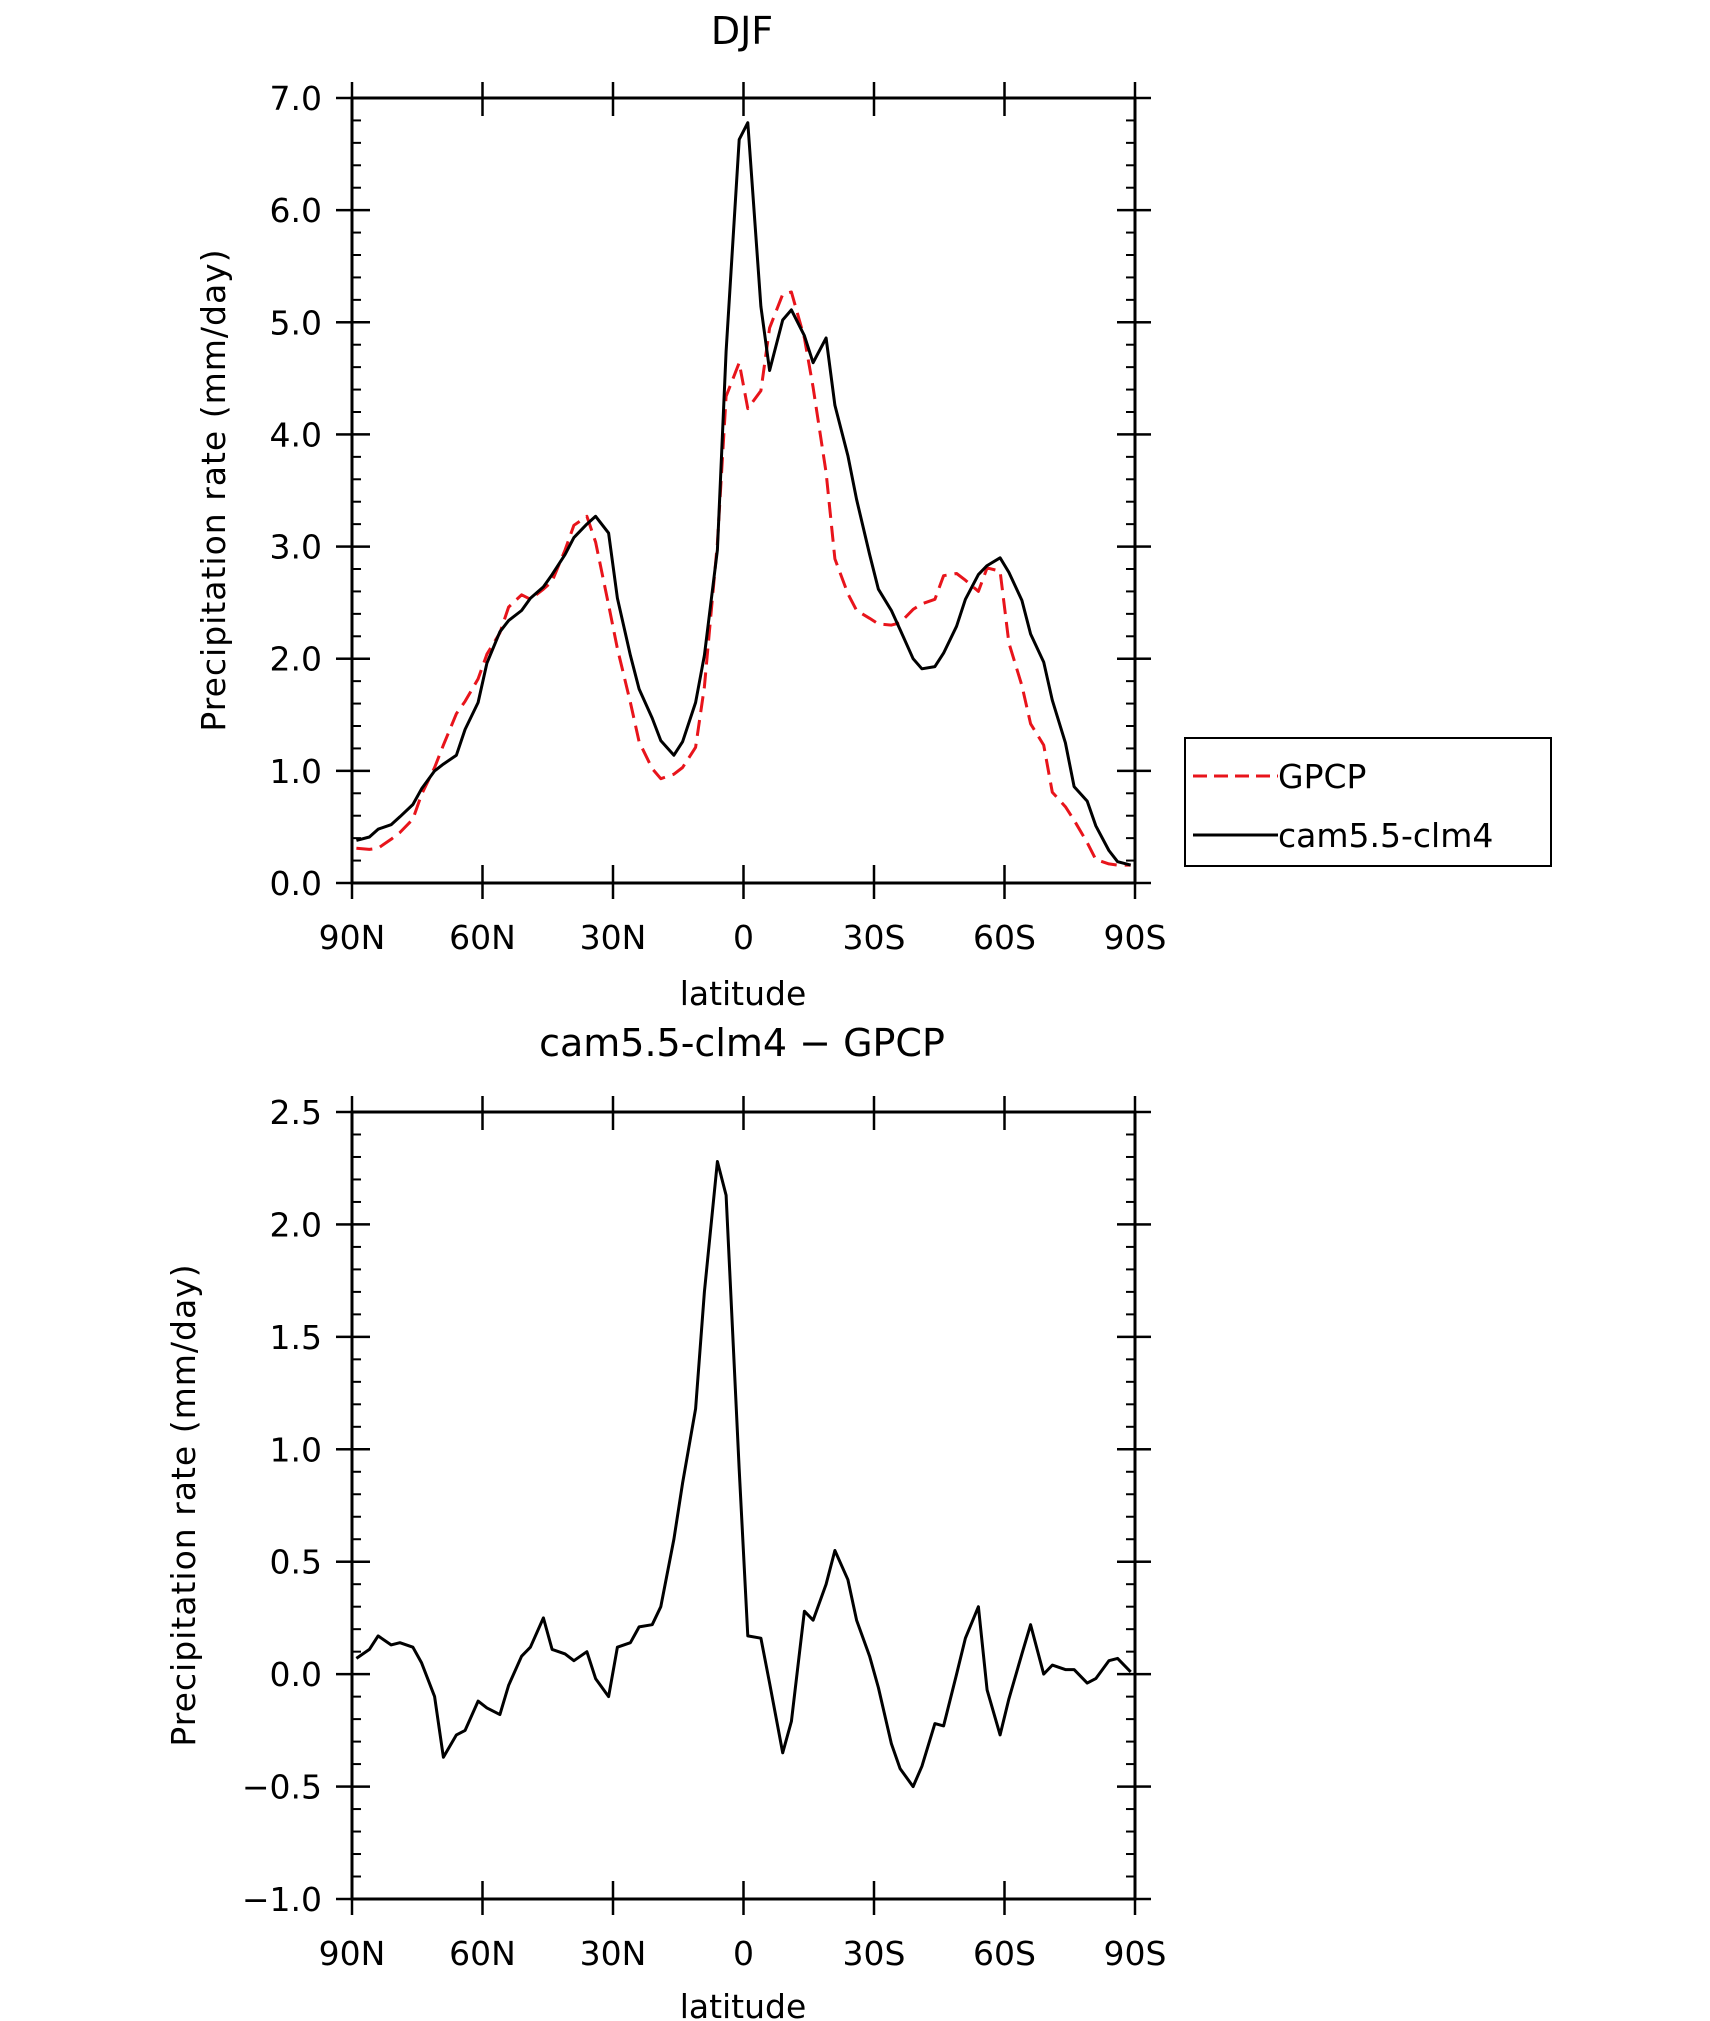 The image size is (1710, 2021). Describe the element at coordinates (296, 771) in the screenshot. I see `top-y-tick-label: 1.0` at that location.